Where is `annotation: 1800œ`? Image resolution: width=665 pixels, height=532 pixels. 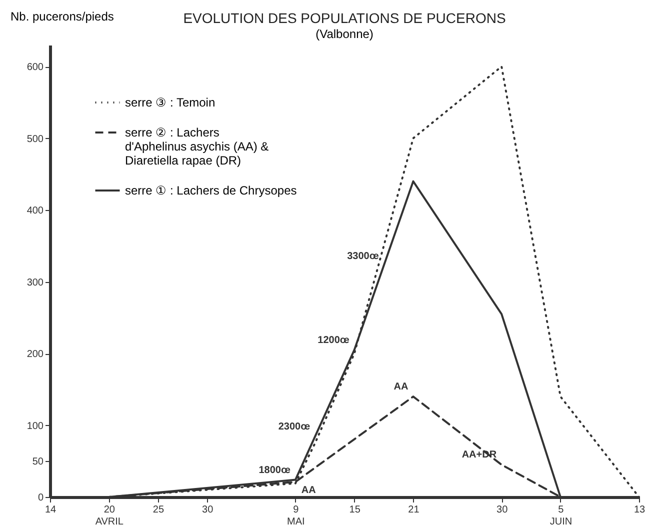
annotation: 1800œ is located at coordinates (274, 470).